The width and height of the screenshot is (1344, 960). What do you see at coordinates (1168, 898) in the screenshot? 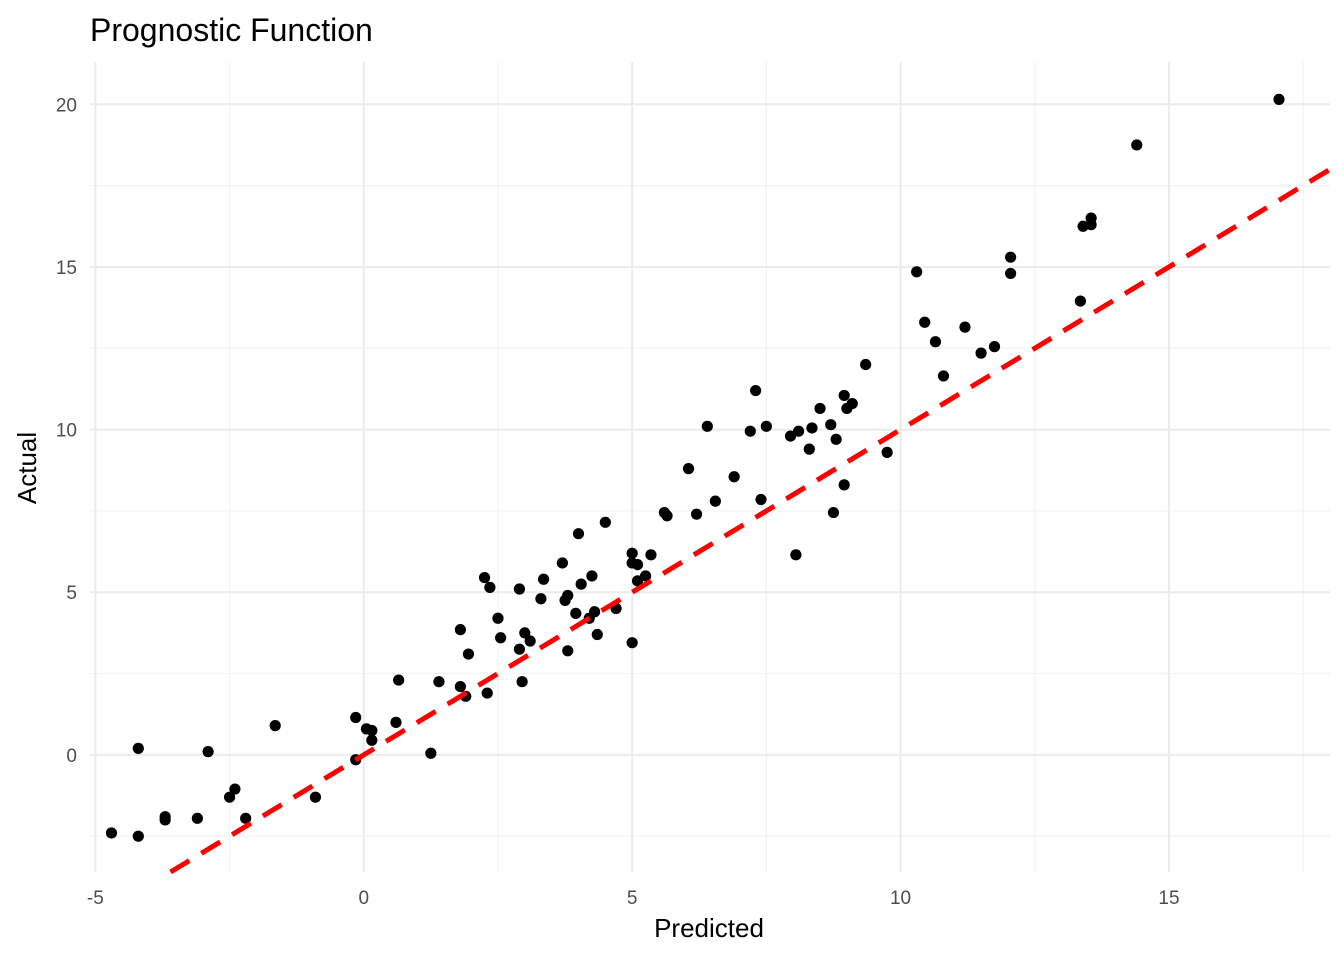
I see `x-tick-label: 15` at bounding box center [1168, 898].